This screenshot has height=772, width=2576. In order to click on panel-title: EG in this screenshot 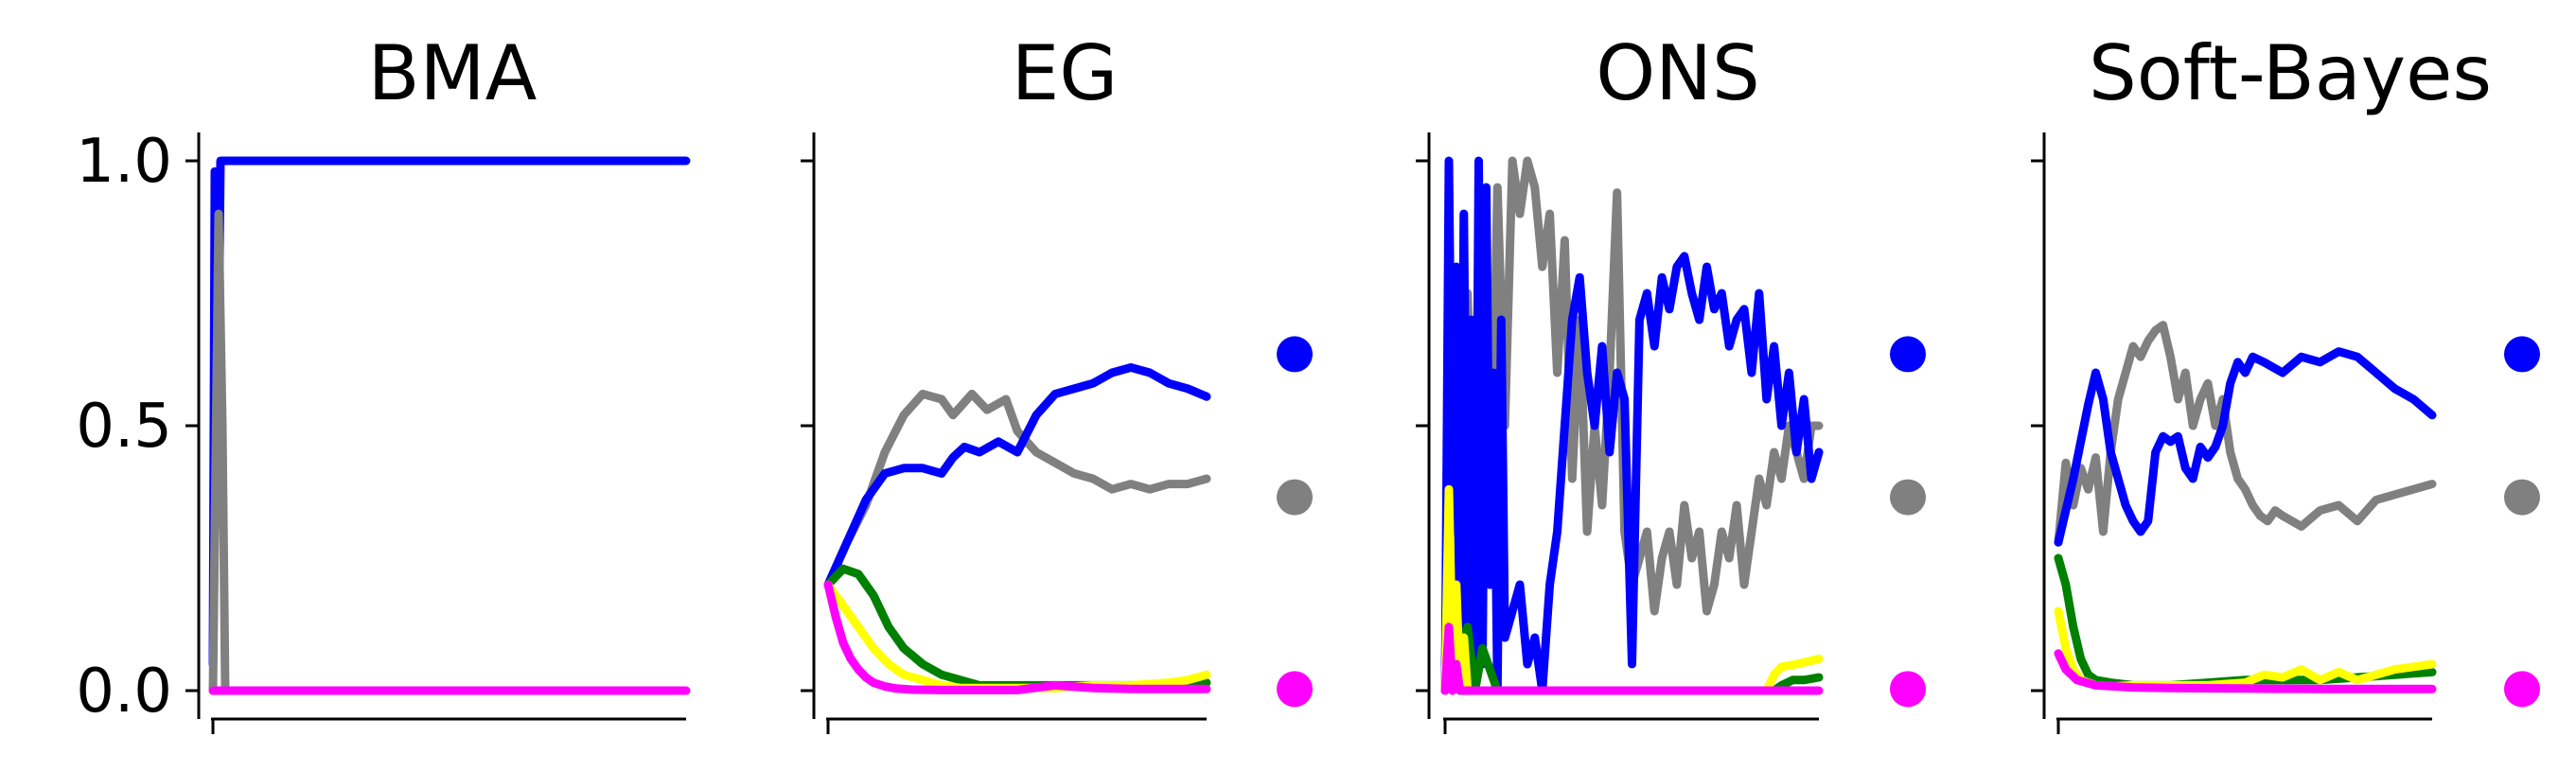, I will do `click(1065, 73)`.